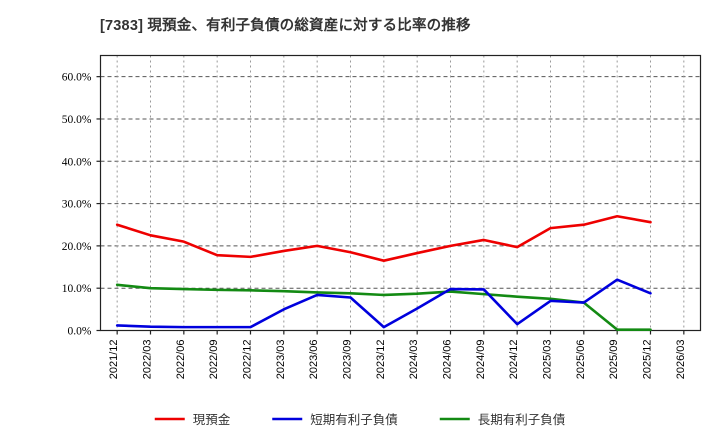 The image size is (720, 440). What do you see at coordinates (148, 360) in the screenshot?
I see `x-tick-label: 2022/03` at bounding box center [148, 360].